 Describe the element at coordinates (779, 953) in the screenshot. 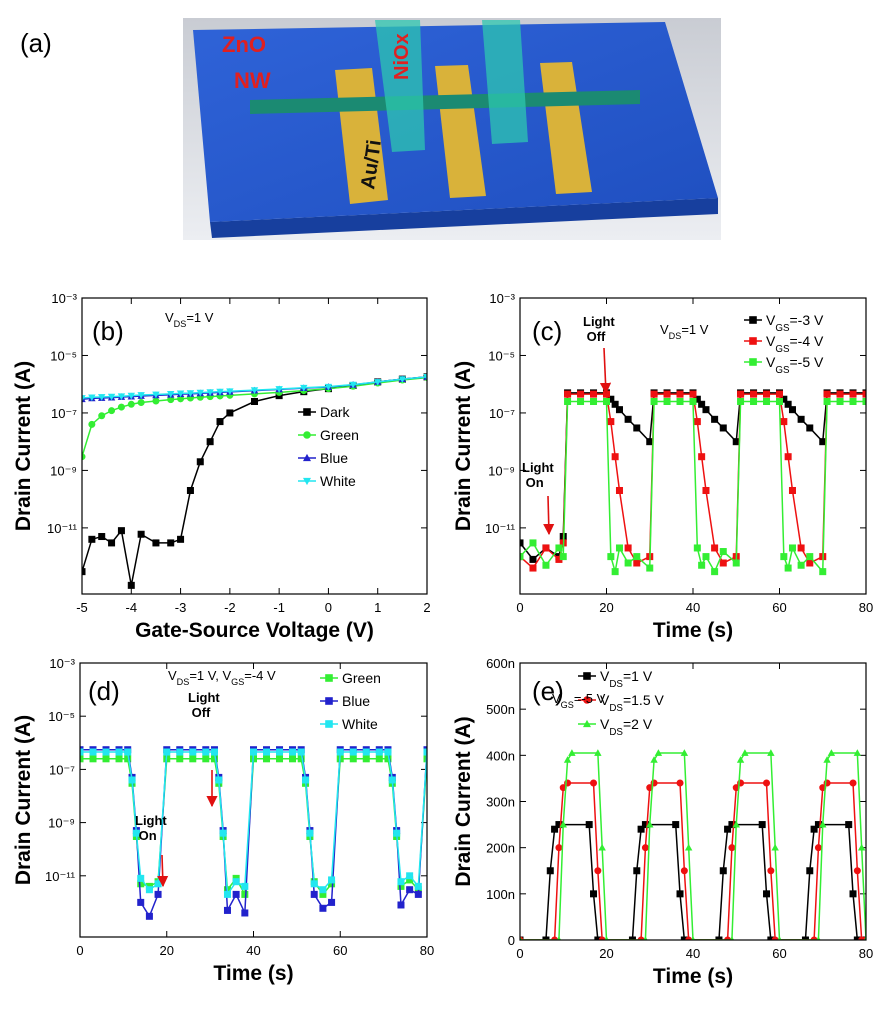

I see `x-tick-label: 60` at that location.